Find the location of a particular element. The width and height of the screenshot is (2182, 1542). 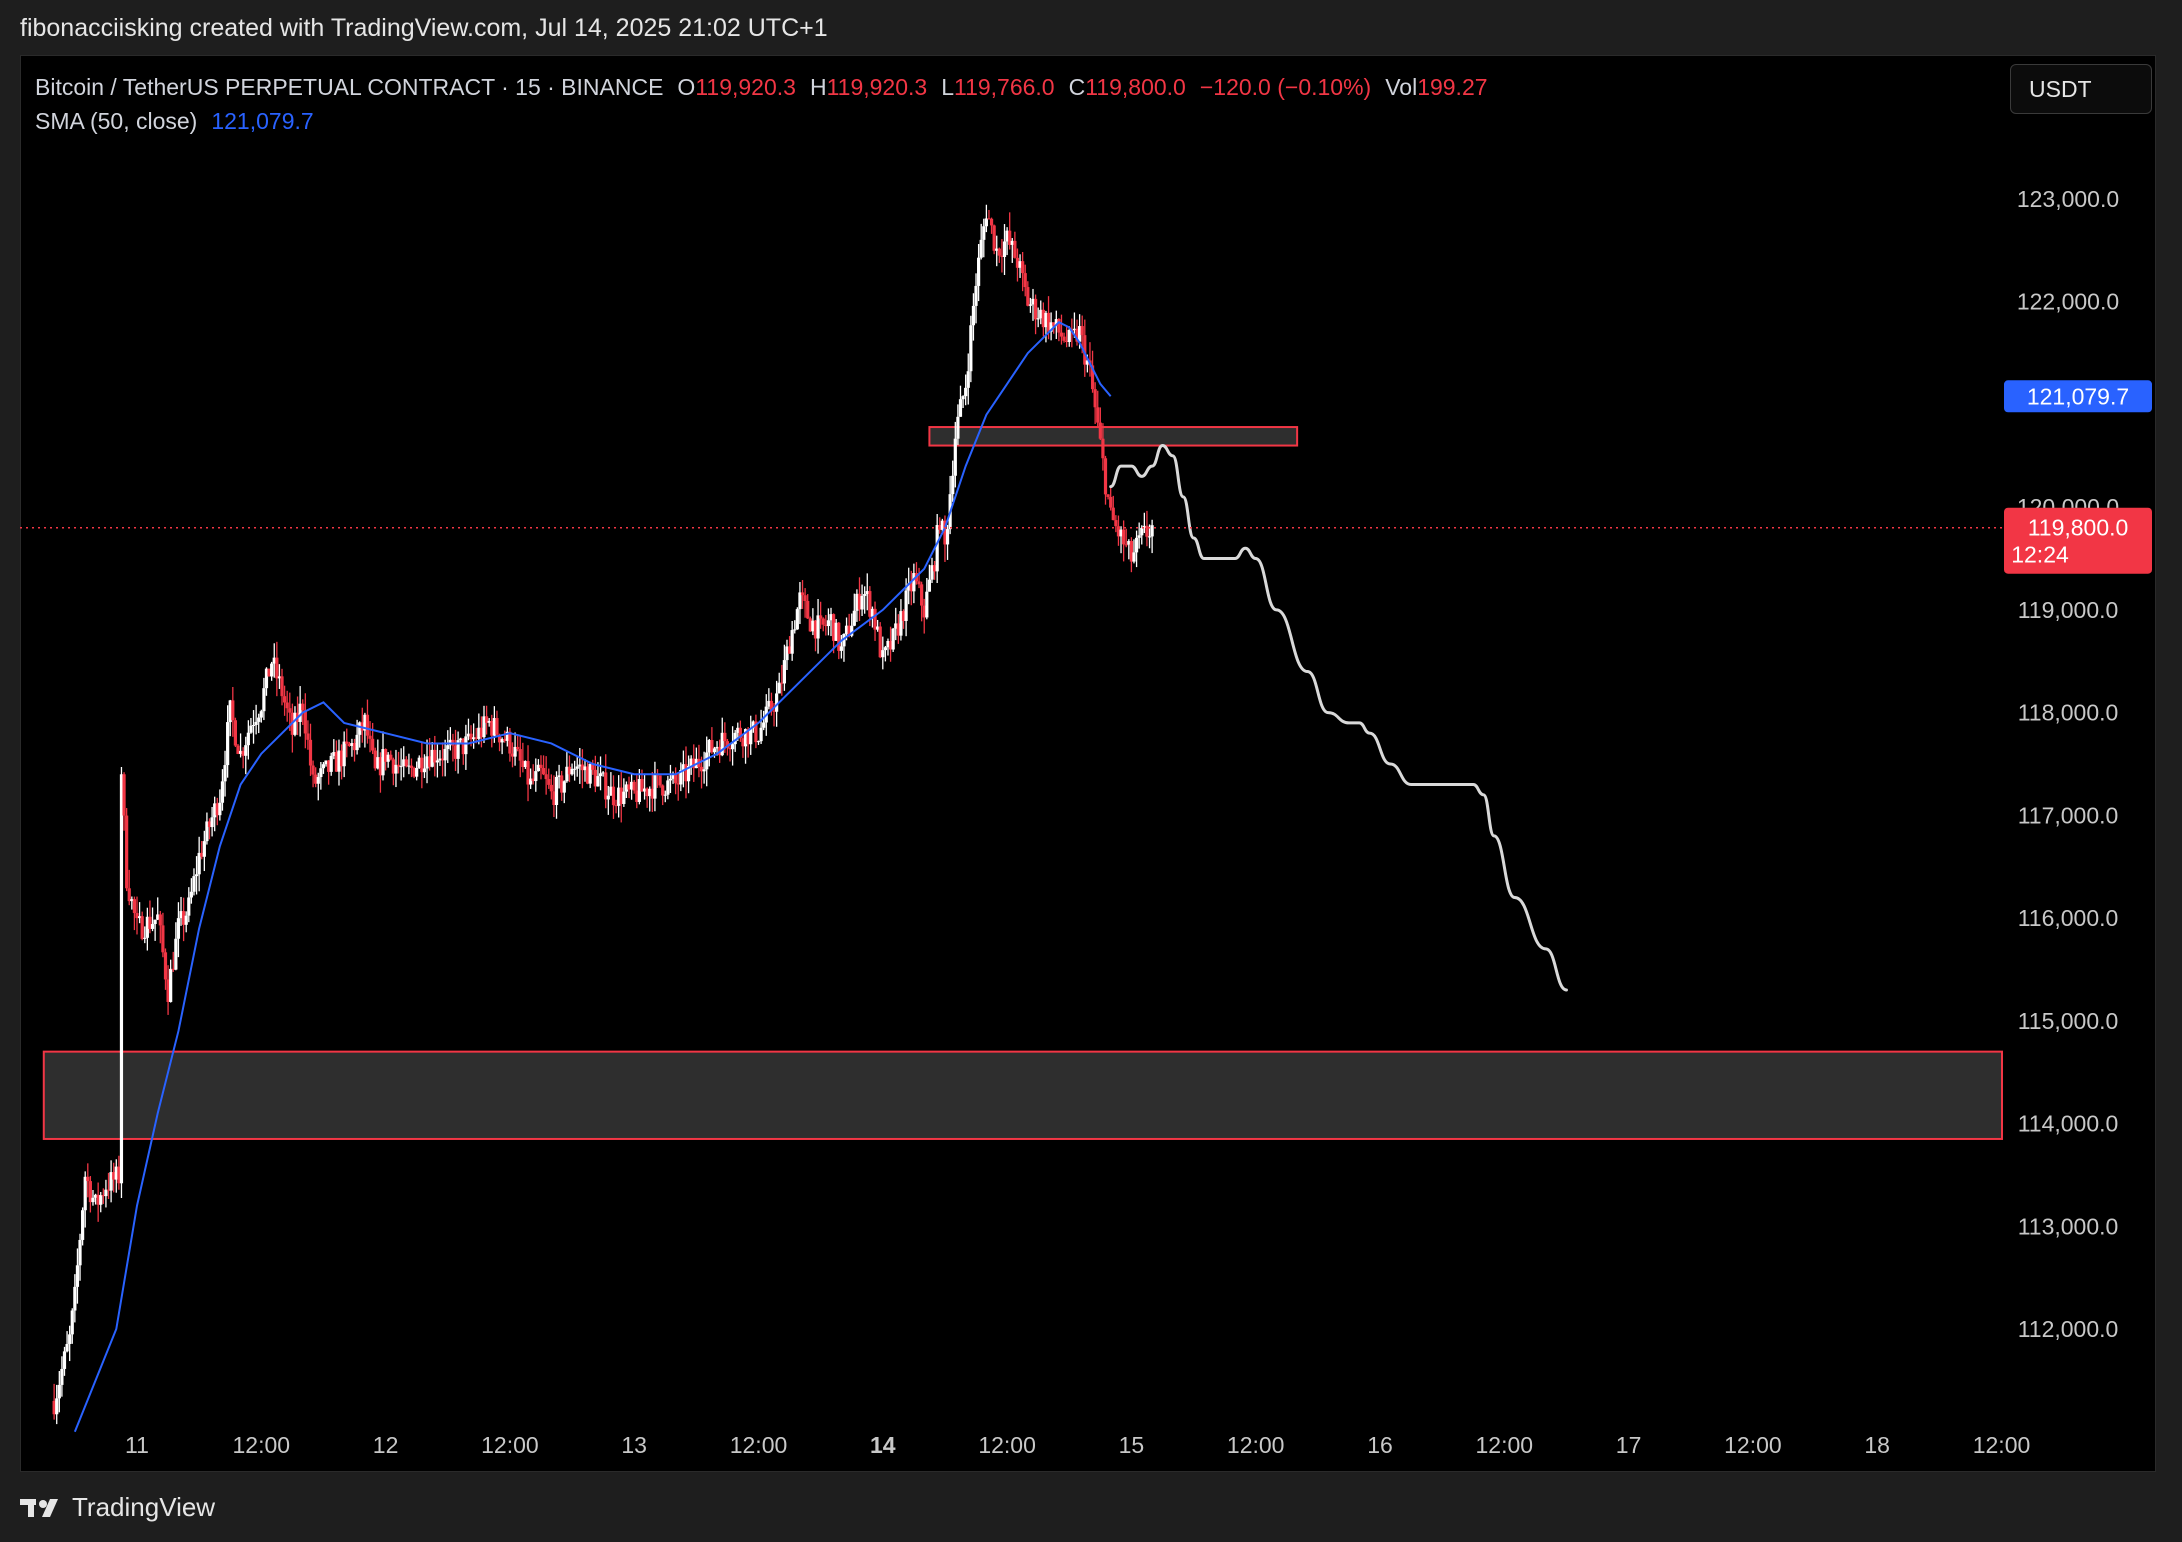

sma-row: SMA (50, close) 121,079.7 is located at coordinates (761, 121).